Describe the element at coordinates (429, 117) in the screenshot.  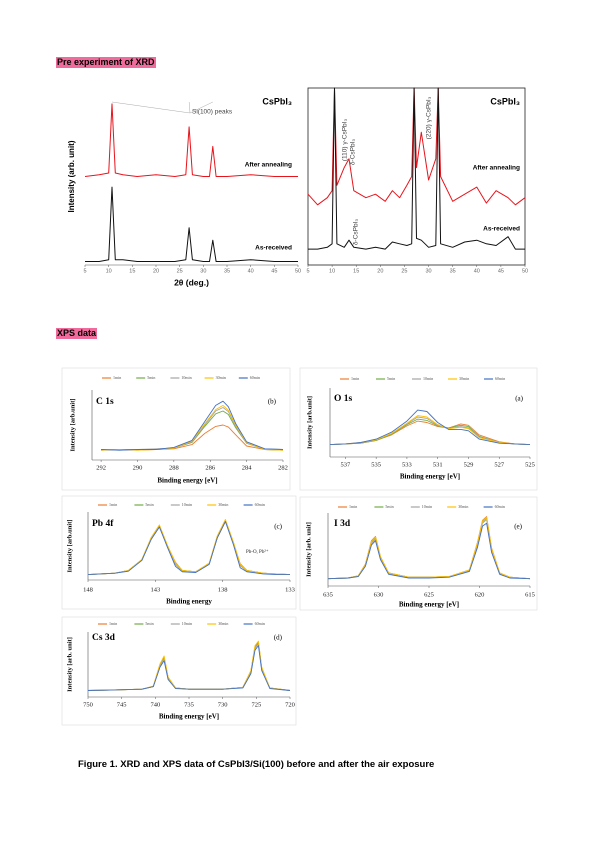
I see `annotation: (220) γ-CsPbI₃` at that location.